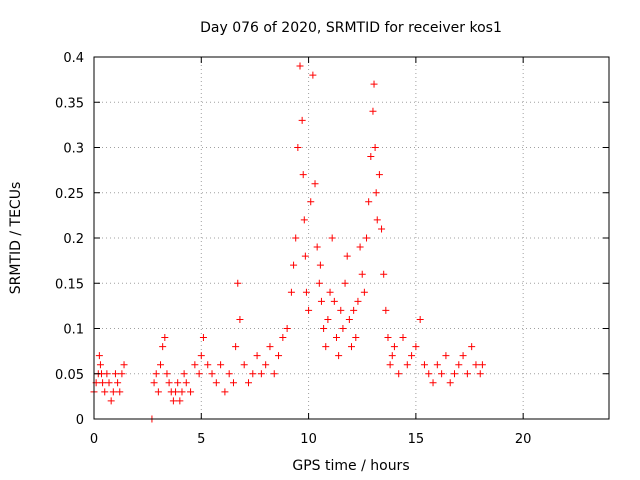  I want to click on x-tick-label: 5, so click(201, 439).